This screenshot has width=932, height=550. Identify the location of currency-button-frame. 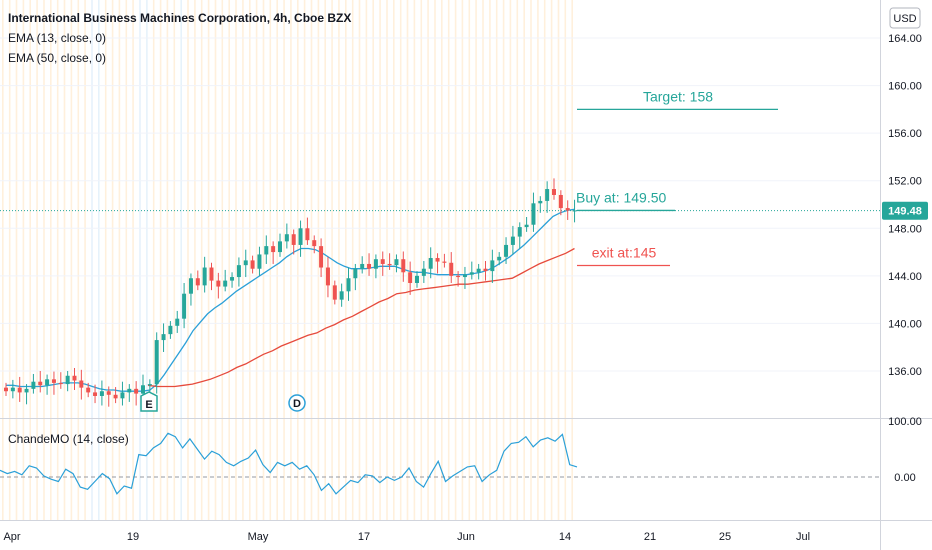
(905, 18).